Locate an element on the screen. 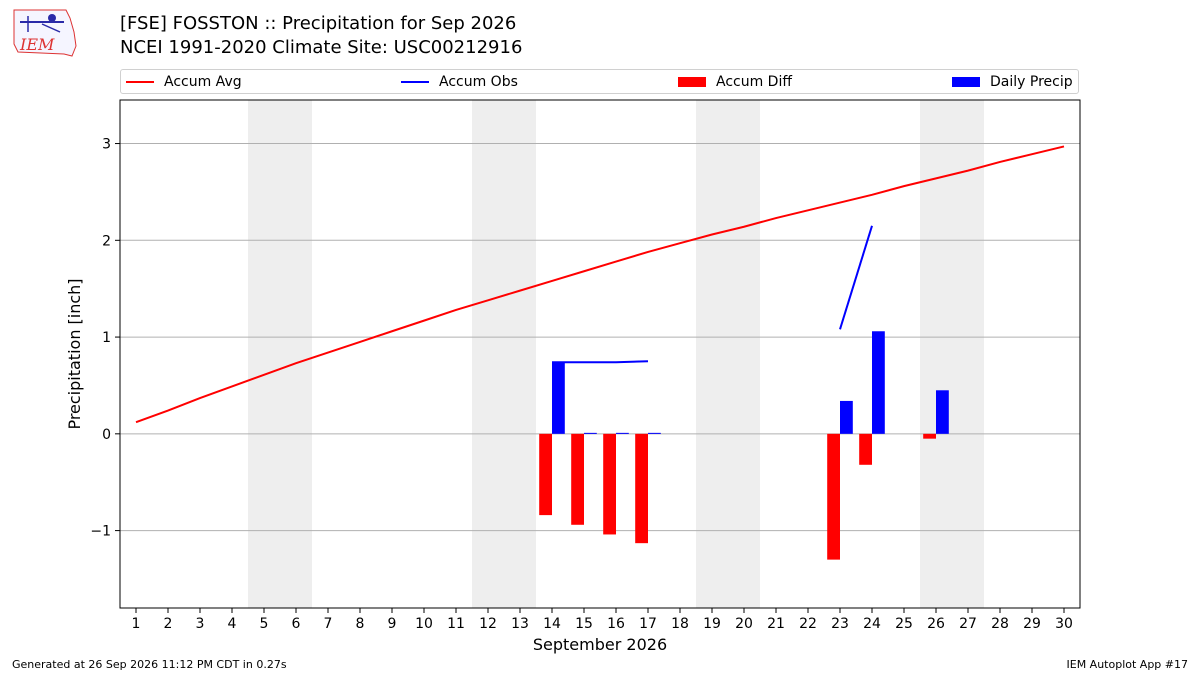 Image resolution: width=1200 pixels, height=675 pixels. x-tick-label-17: 18 is located at coordinates (680, 624).